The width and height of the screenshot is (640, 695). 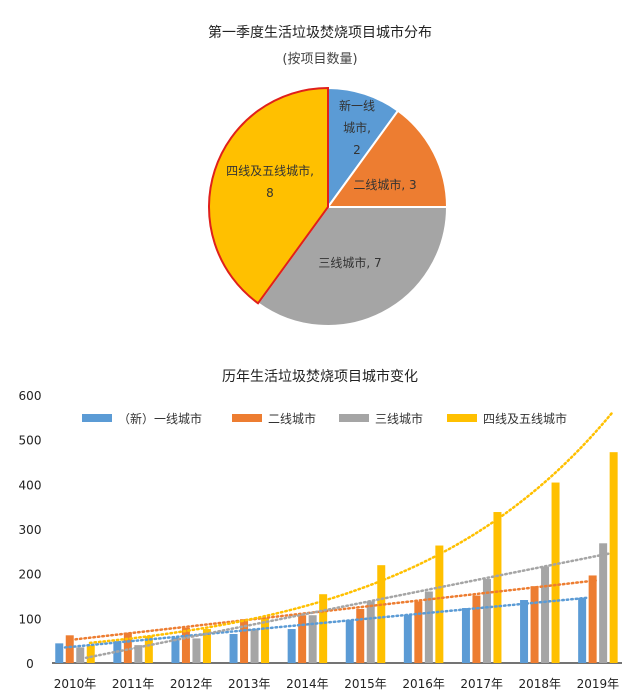 I want to click on x-tick-label: 2012年, so click(x=191, y=684).